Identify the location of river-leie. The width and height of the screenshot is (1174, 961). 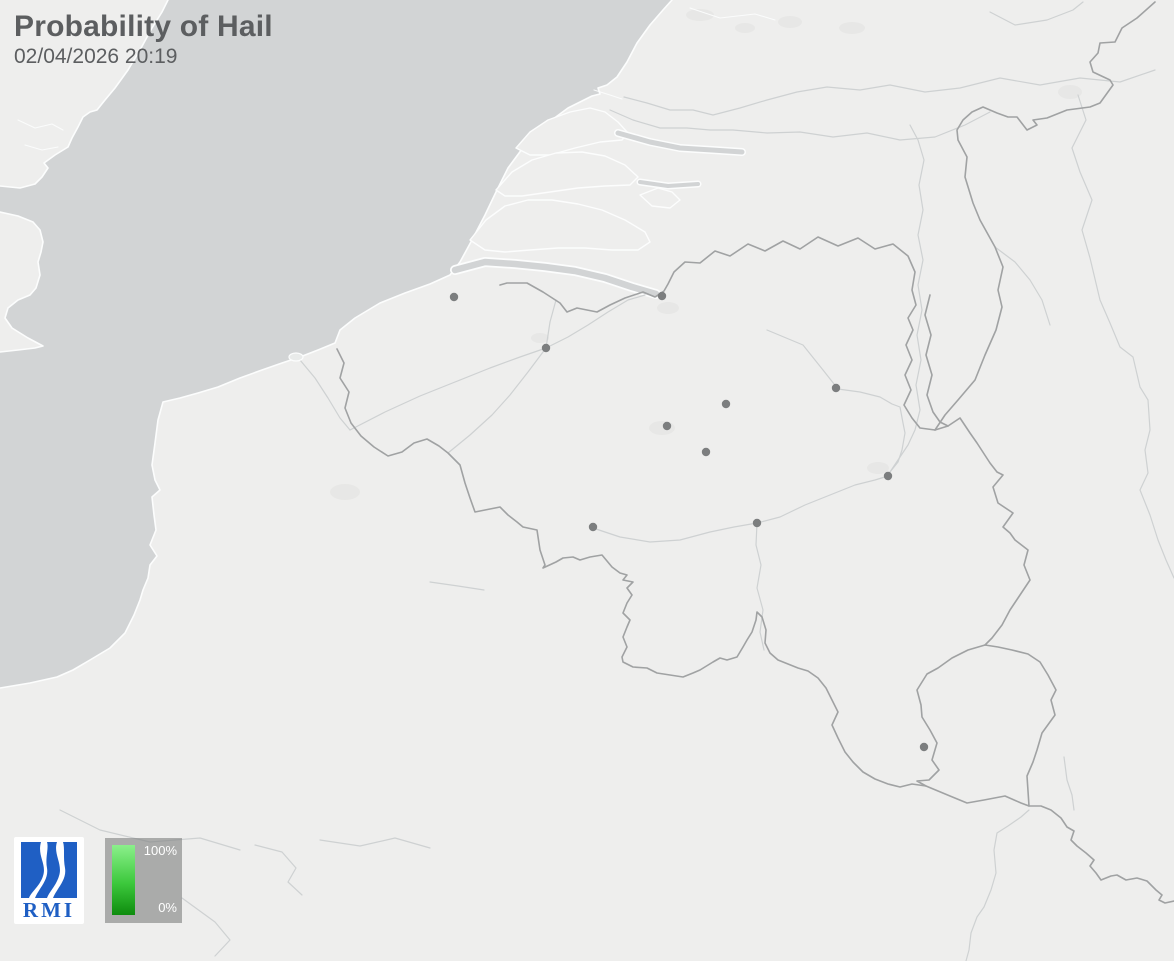
(448, 389).